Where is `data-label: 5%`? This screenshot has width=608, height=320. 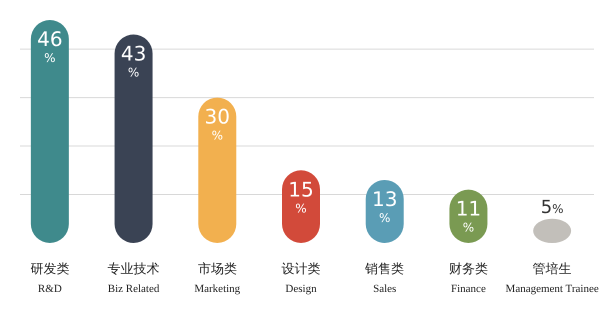 data-label: 5% is located at coordinates (552, 207).